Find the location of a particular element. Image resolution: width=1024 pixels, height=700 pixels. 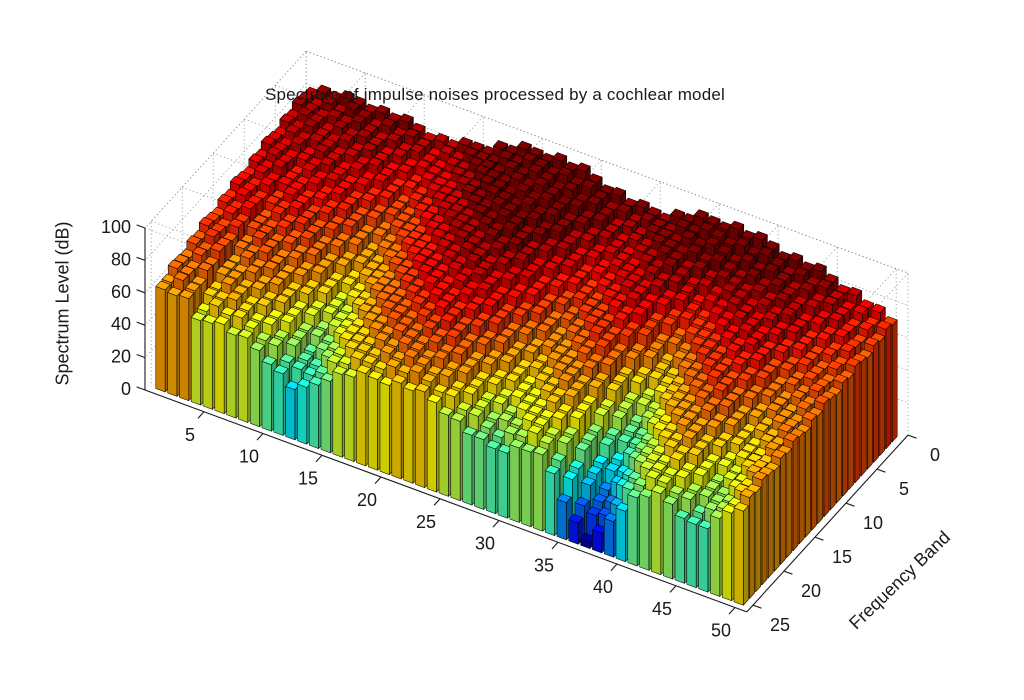

z-tick-label: 60 is located at coordinates (121, 292).